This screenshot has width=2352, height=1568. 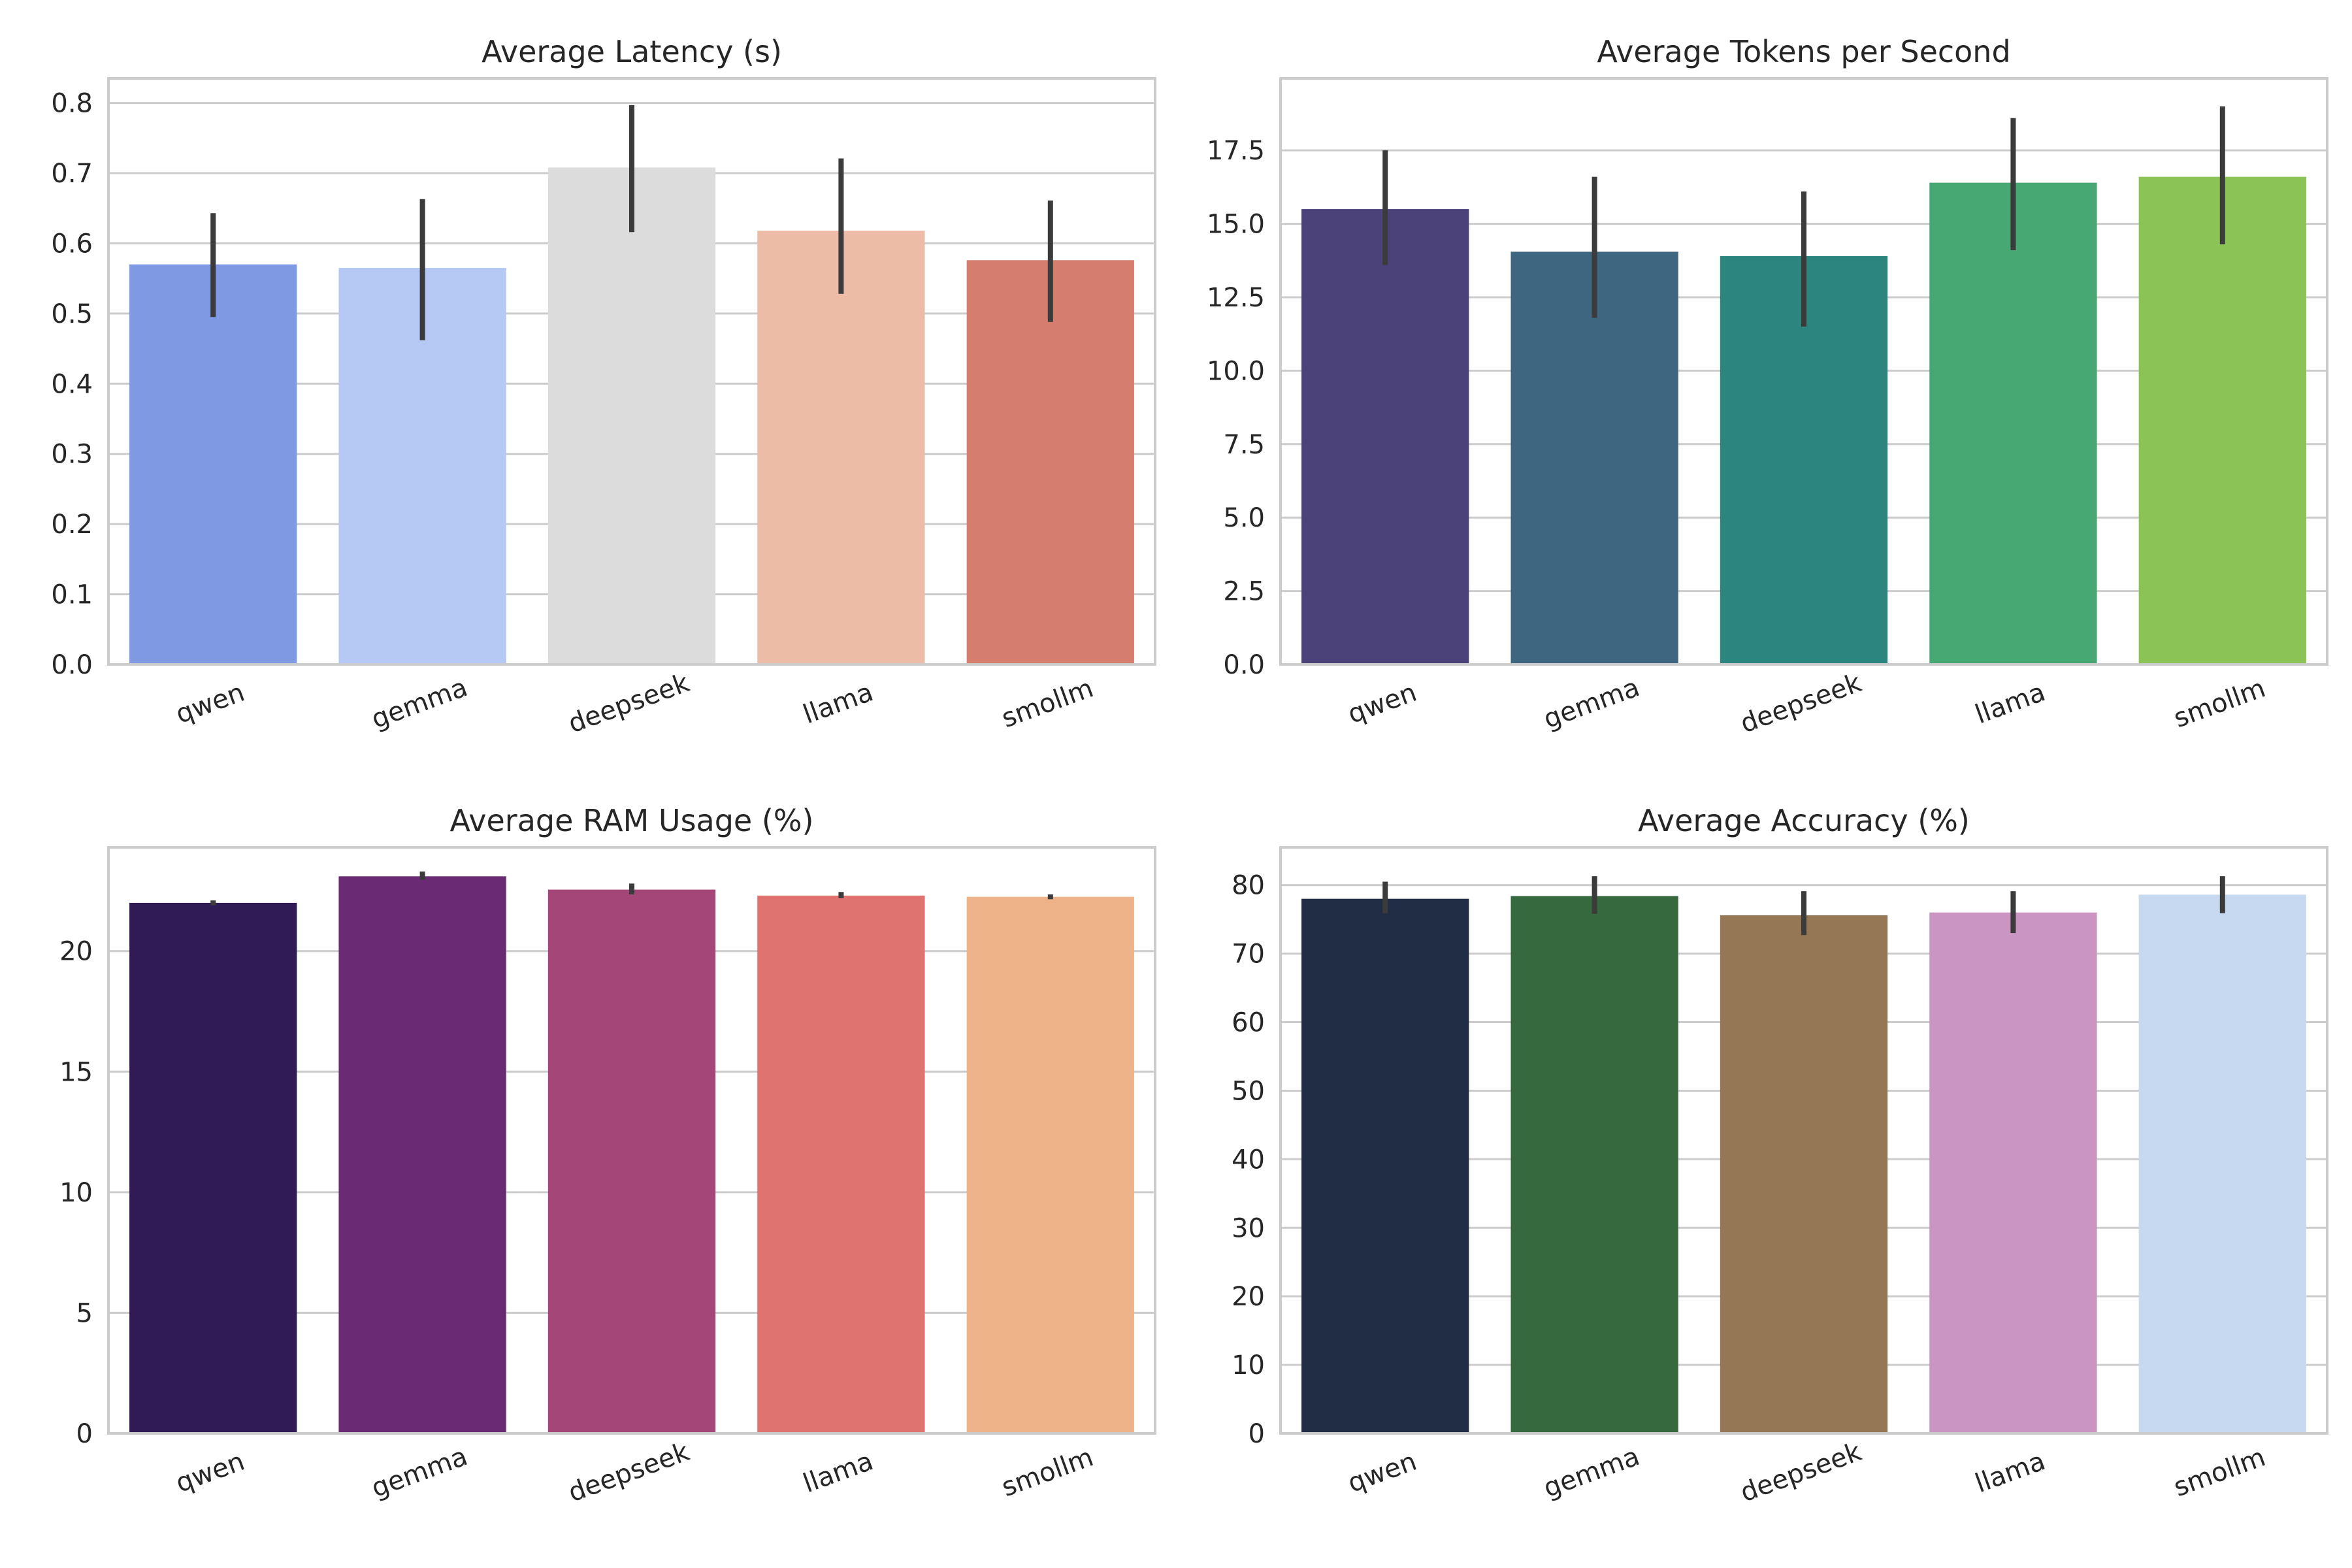 I want to click on y-tick-label: 7.5, so click(x=1244, y=445).